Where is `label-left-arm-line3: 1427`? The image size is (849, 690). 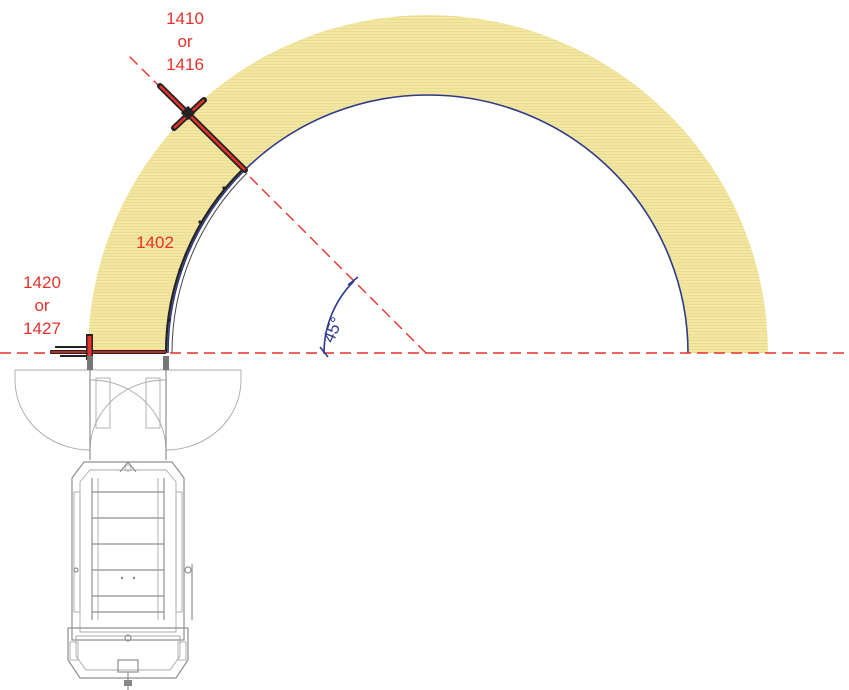 label-left-arm-line3: 1427 is located at coordinates (42, 328).